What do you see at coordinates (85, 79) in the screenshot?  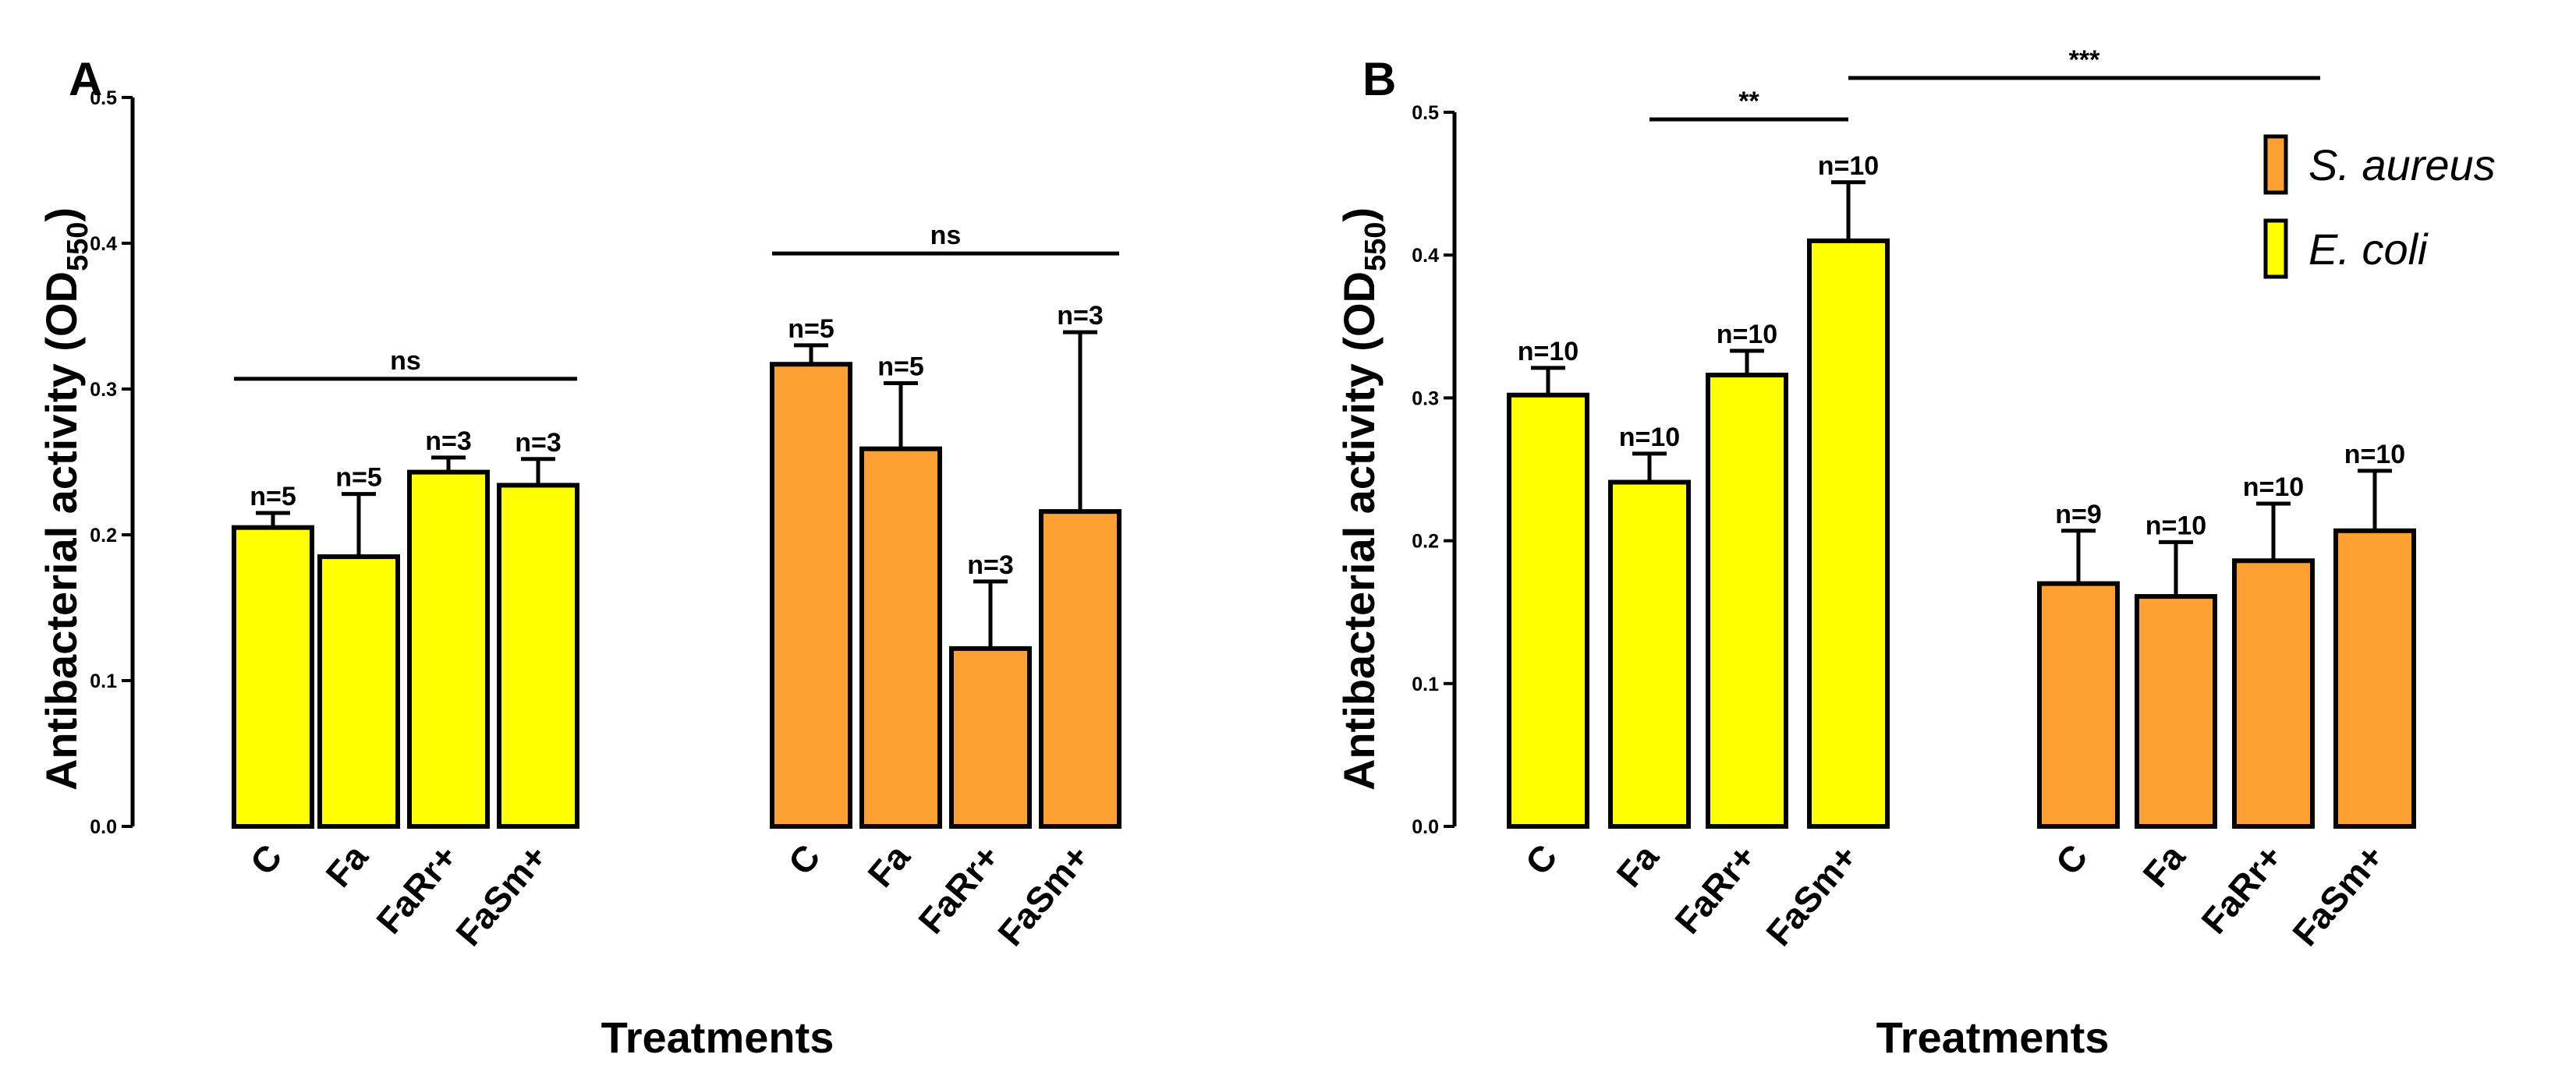 I see `panel-a-letter: A` at bounding box center [85, 79].